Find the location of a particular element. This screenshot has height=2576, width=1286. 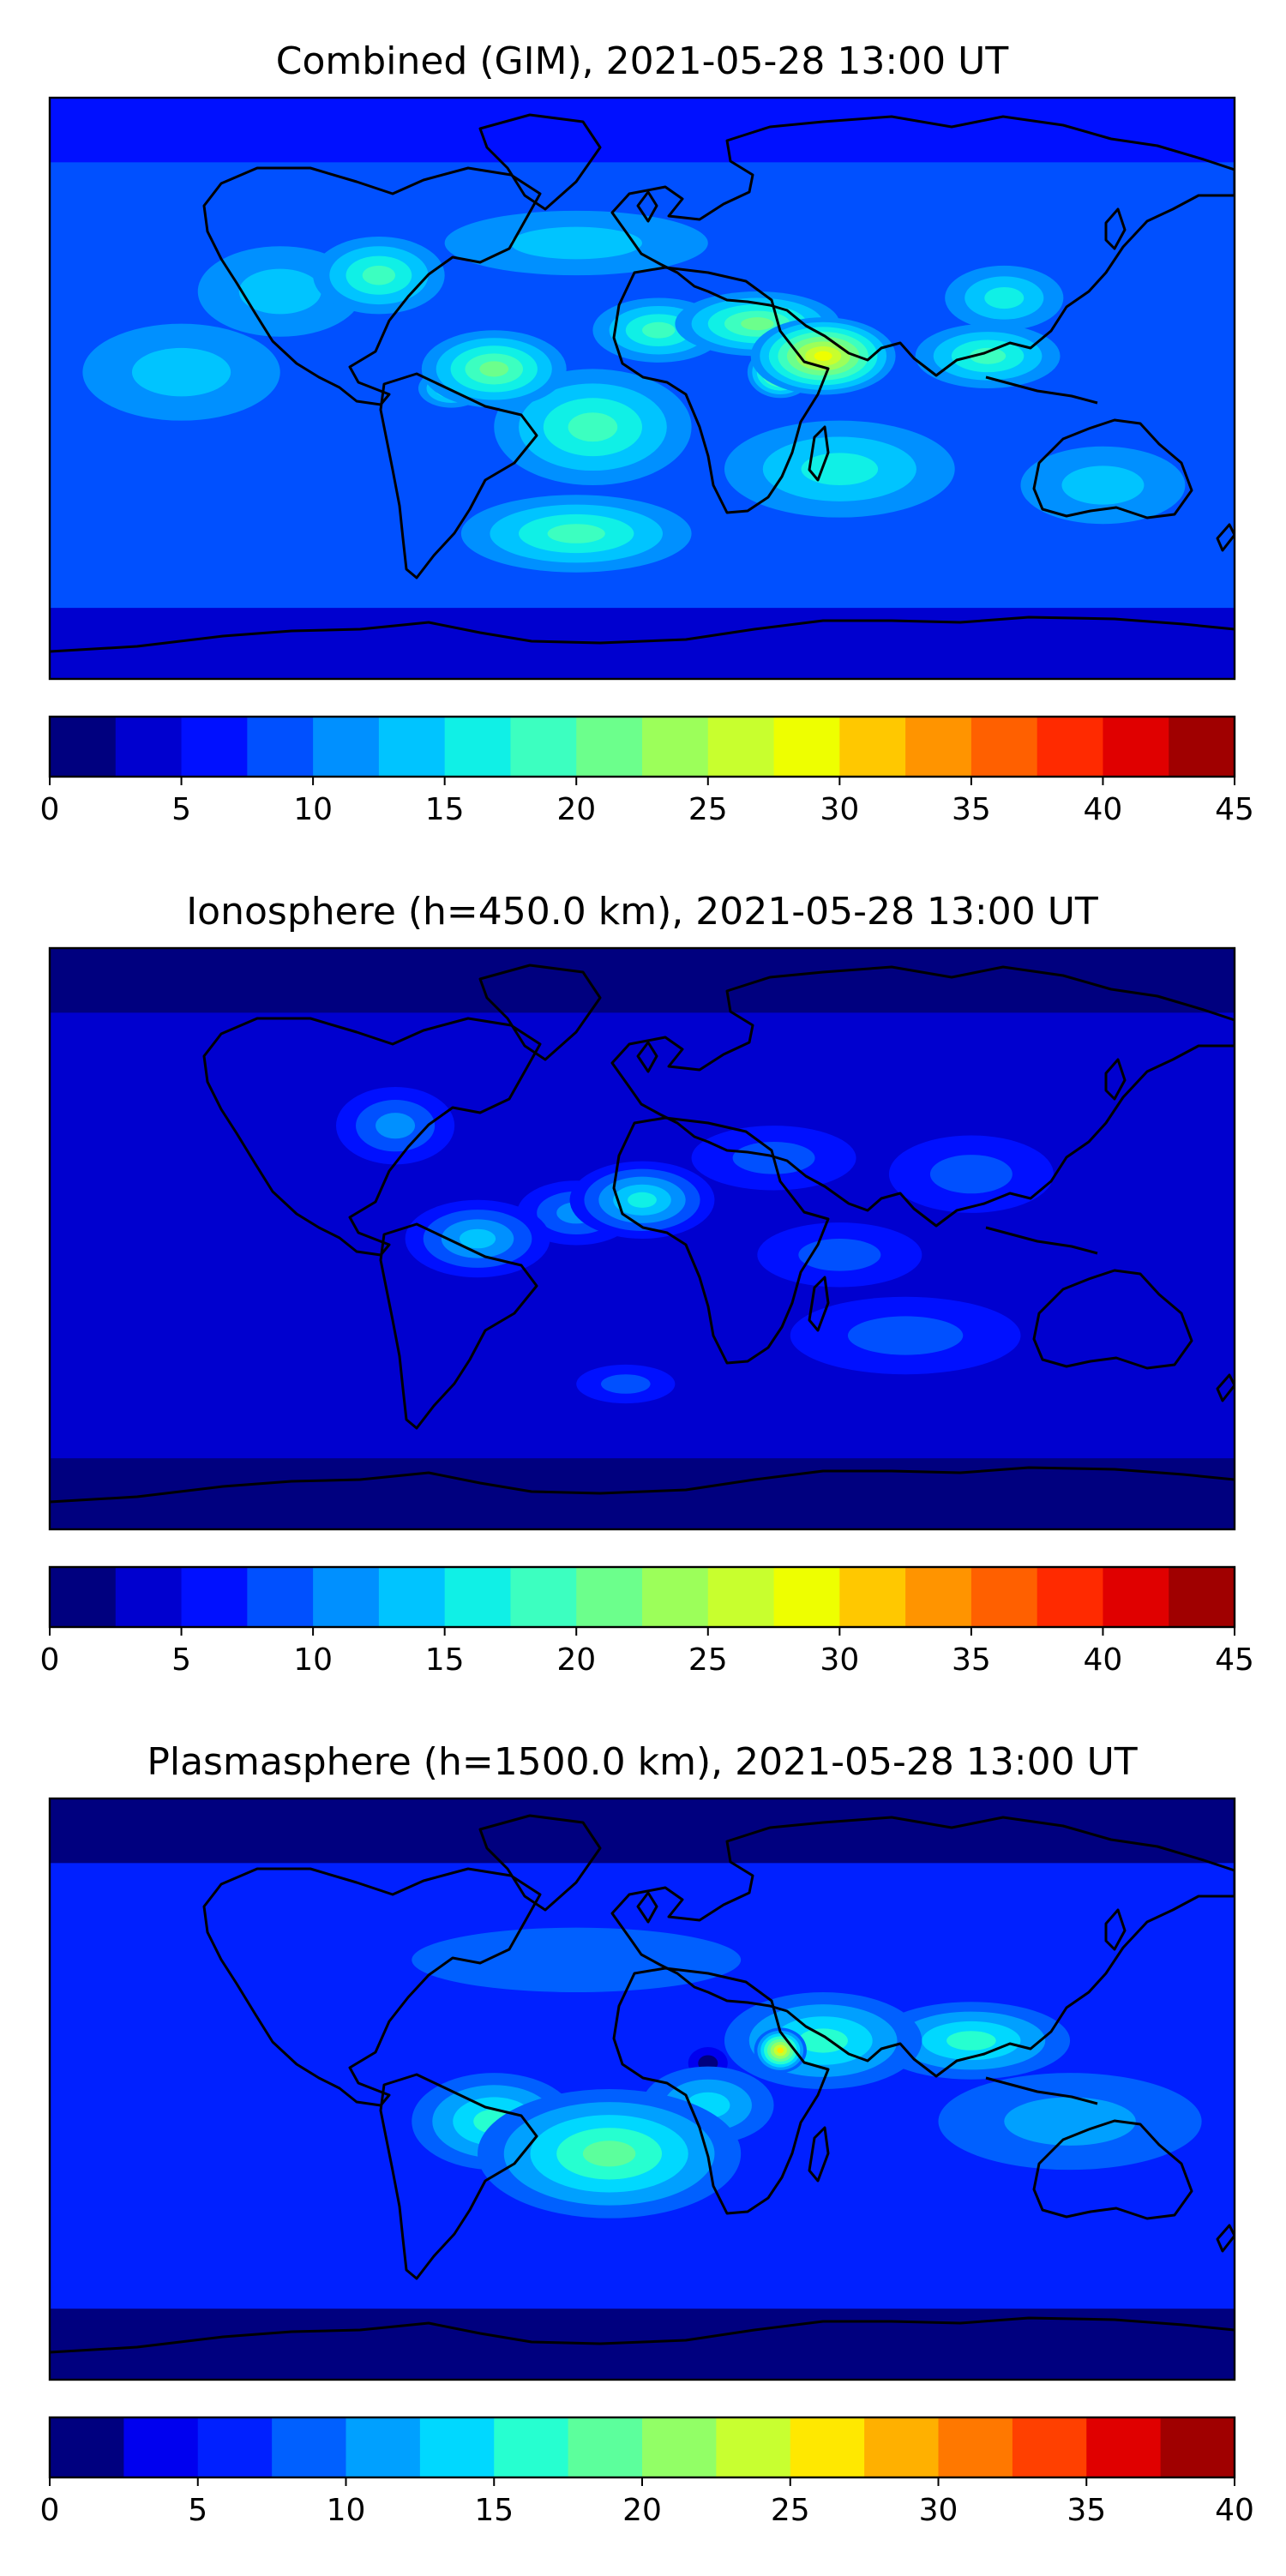

colorbar-tick-label: 45 is located at coordinates (1234, 1660).